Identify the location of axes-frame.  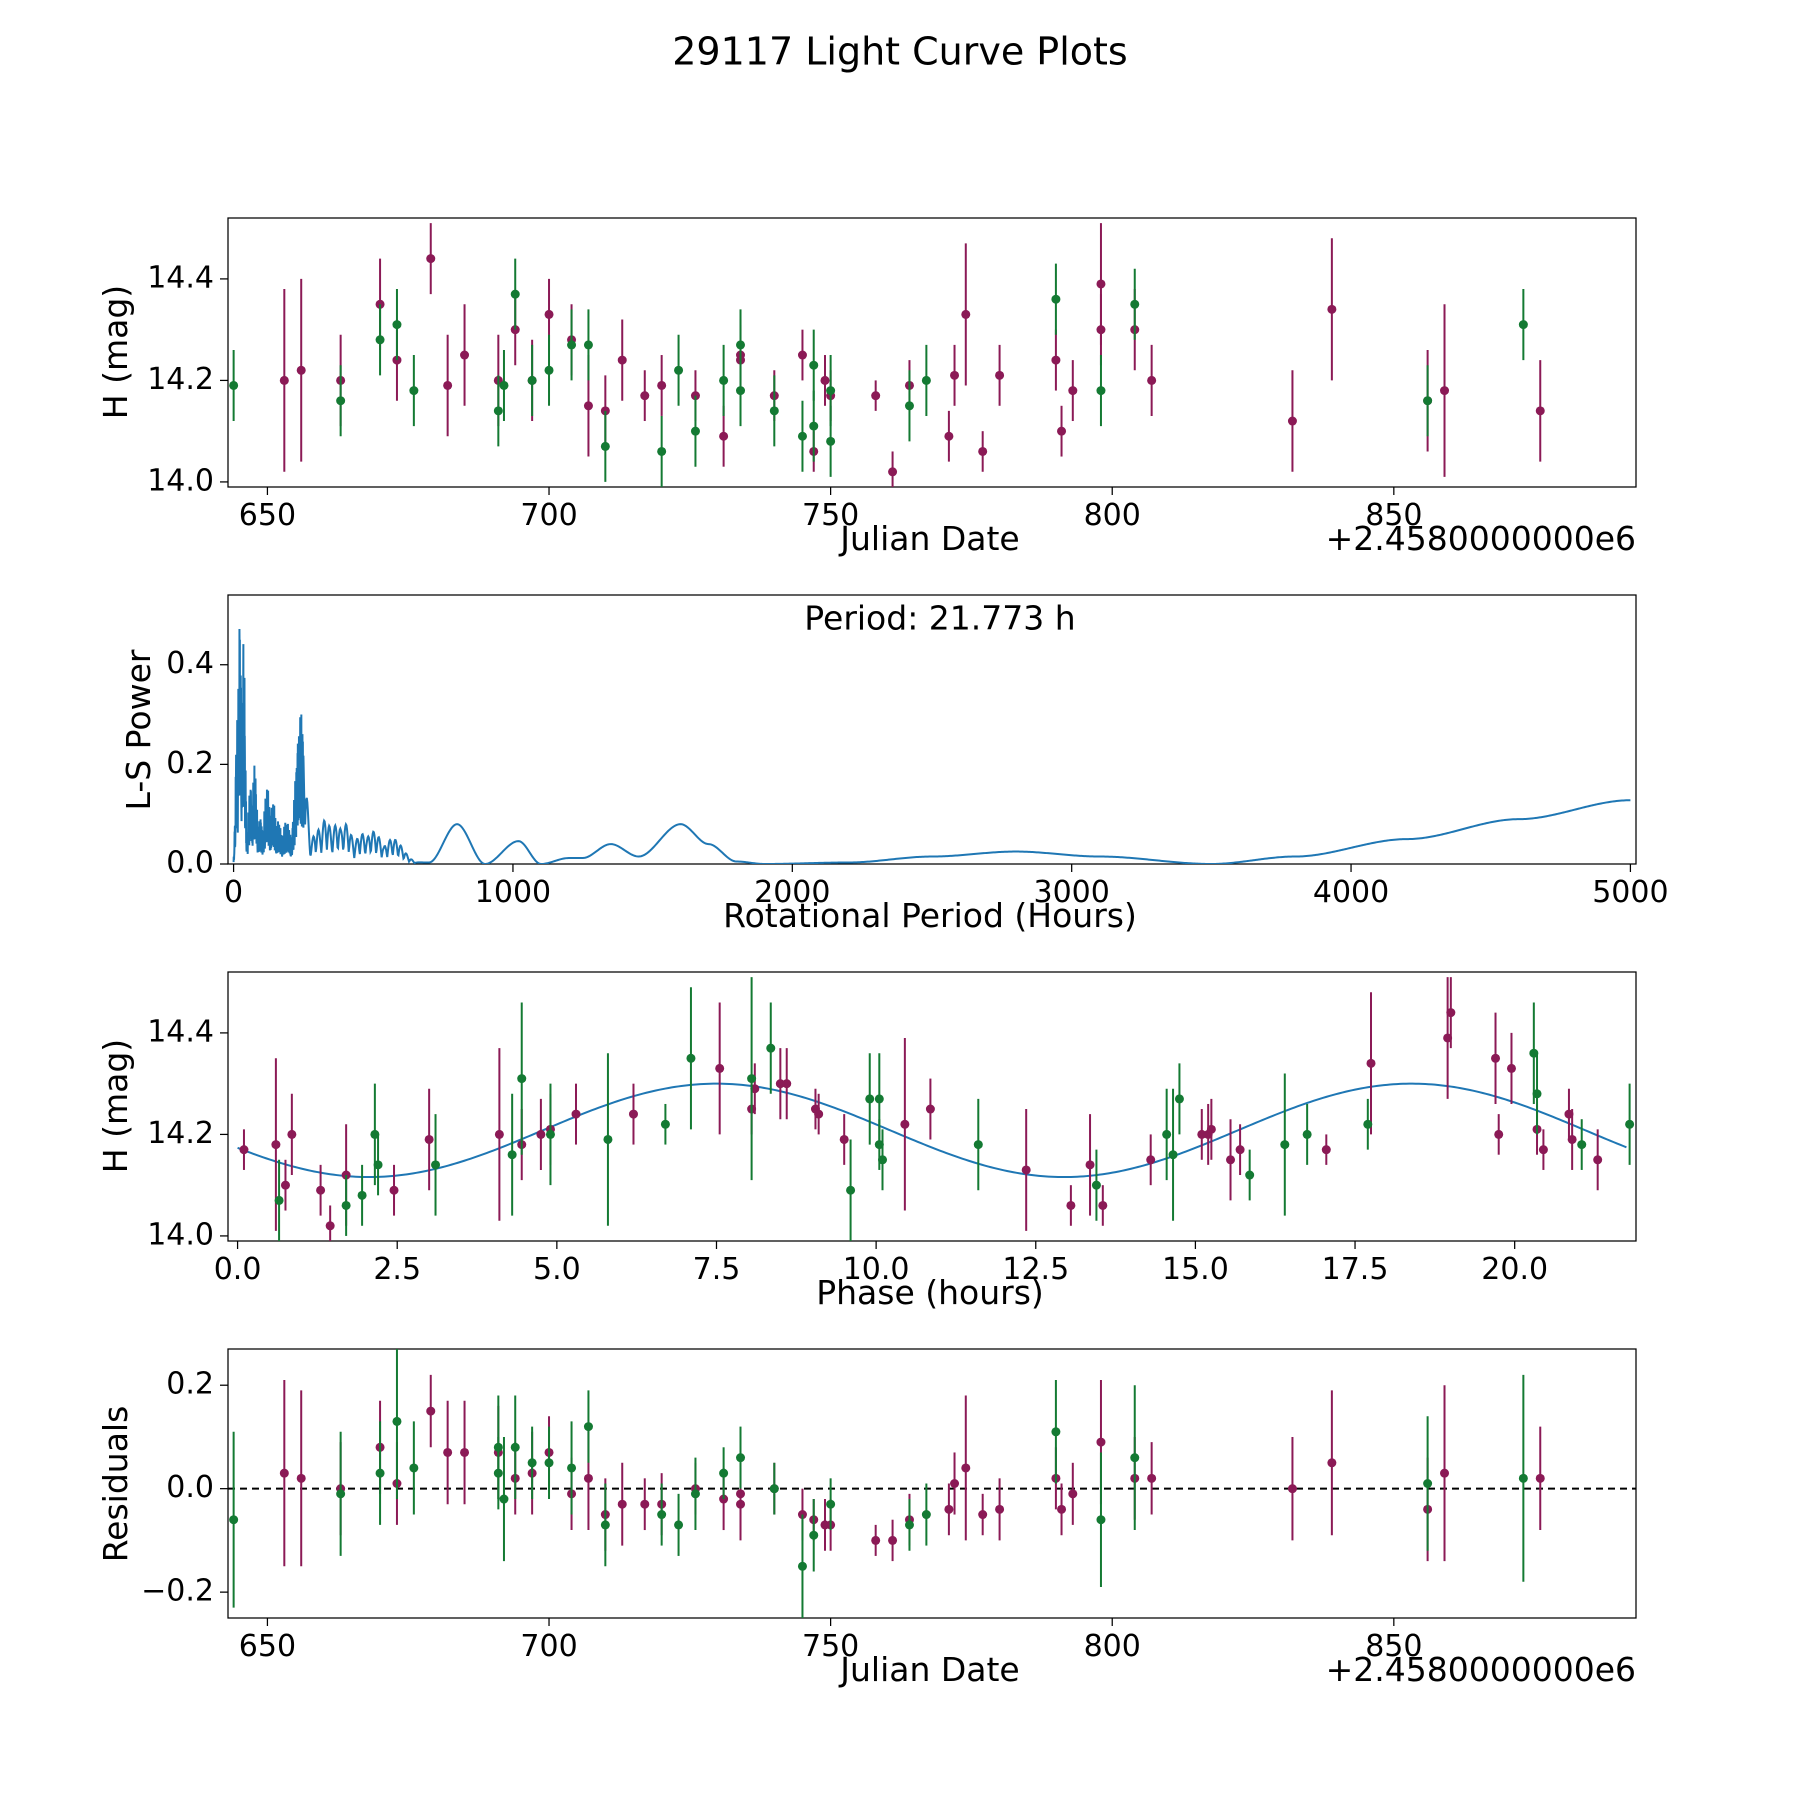
(932, 352).